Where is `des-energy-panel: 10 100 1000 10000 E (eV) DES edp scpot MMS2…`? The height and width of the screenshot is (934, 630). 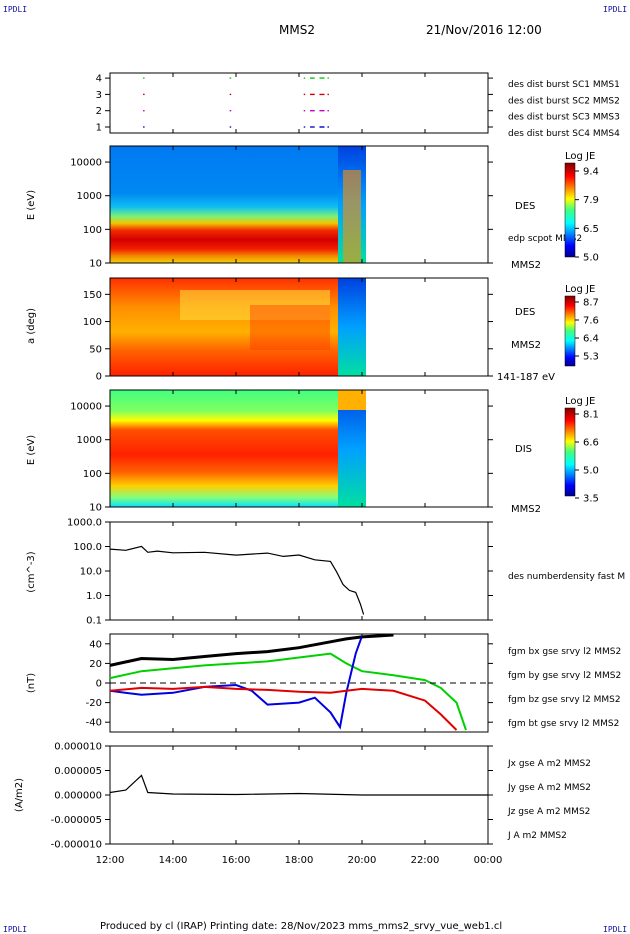 des-energy-panel: 10 100 1000 10000 E (eV) DES edp scpot MMS2… is located at coordinates (312, 208).